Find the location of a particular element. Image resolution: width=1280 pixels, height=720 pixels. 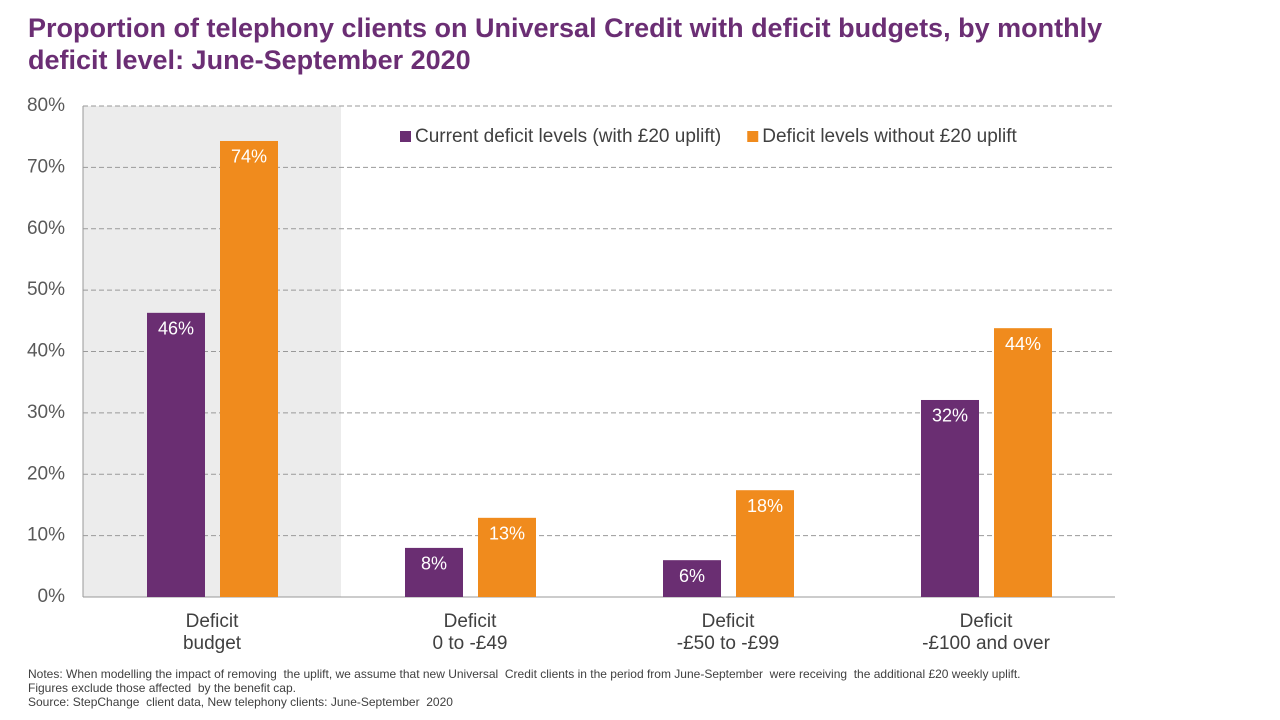

data-label: 46% is located at coordinates (176, 329).